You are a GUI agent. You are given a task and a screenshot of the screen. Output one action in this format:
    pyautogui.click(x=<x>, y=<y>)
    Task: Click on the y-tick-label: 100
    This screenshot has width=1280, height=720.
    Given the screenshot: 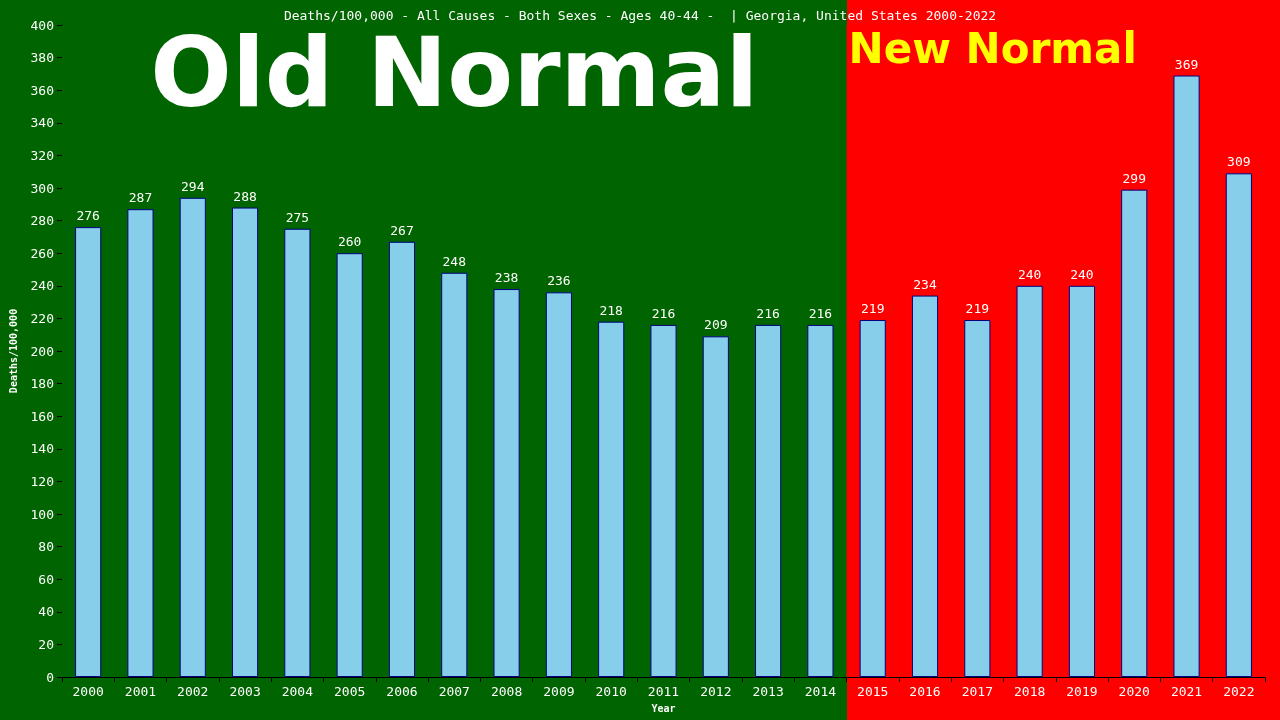 What is the action you would take?
    pyautogui.click(x=42, y=514)
    